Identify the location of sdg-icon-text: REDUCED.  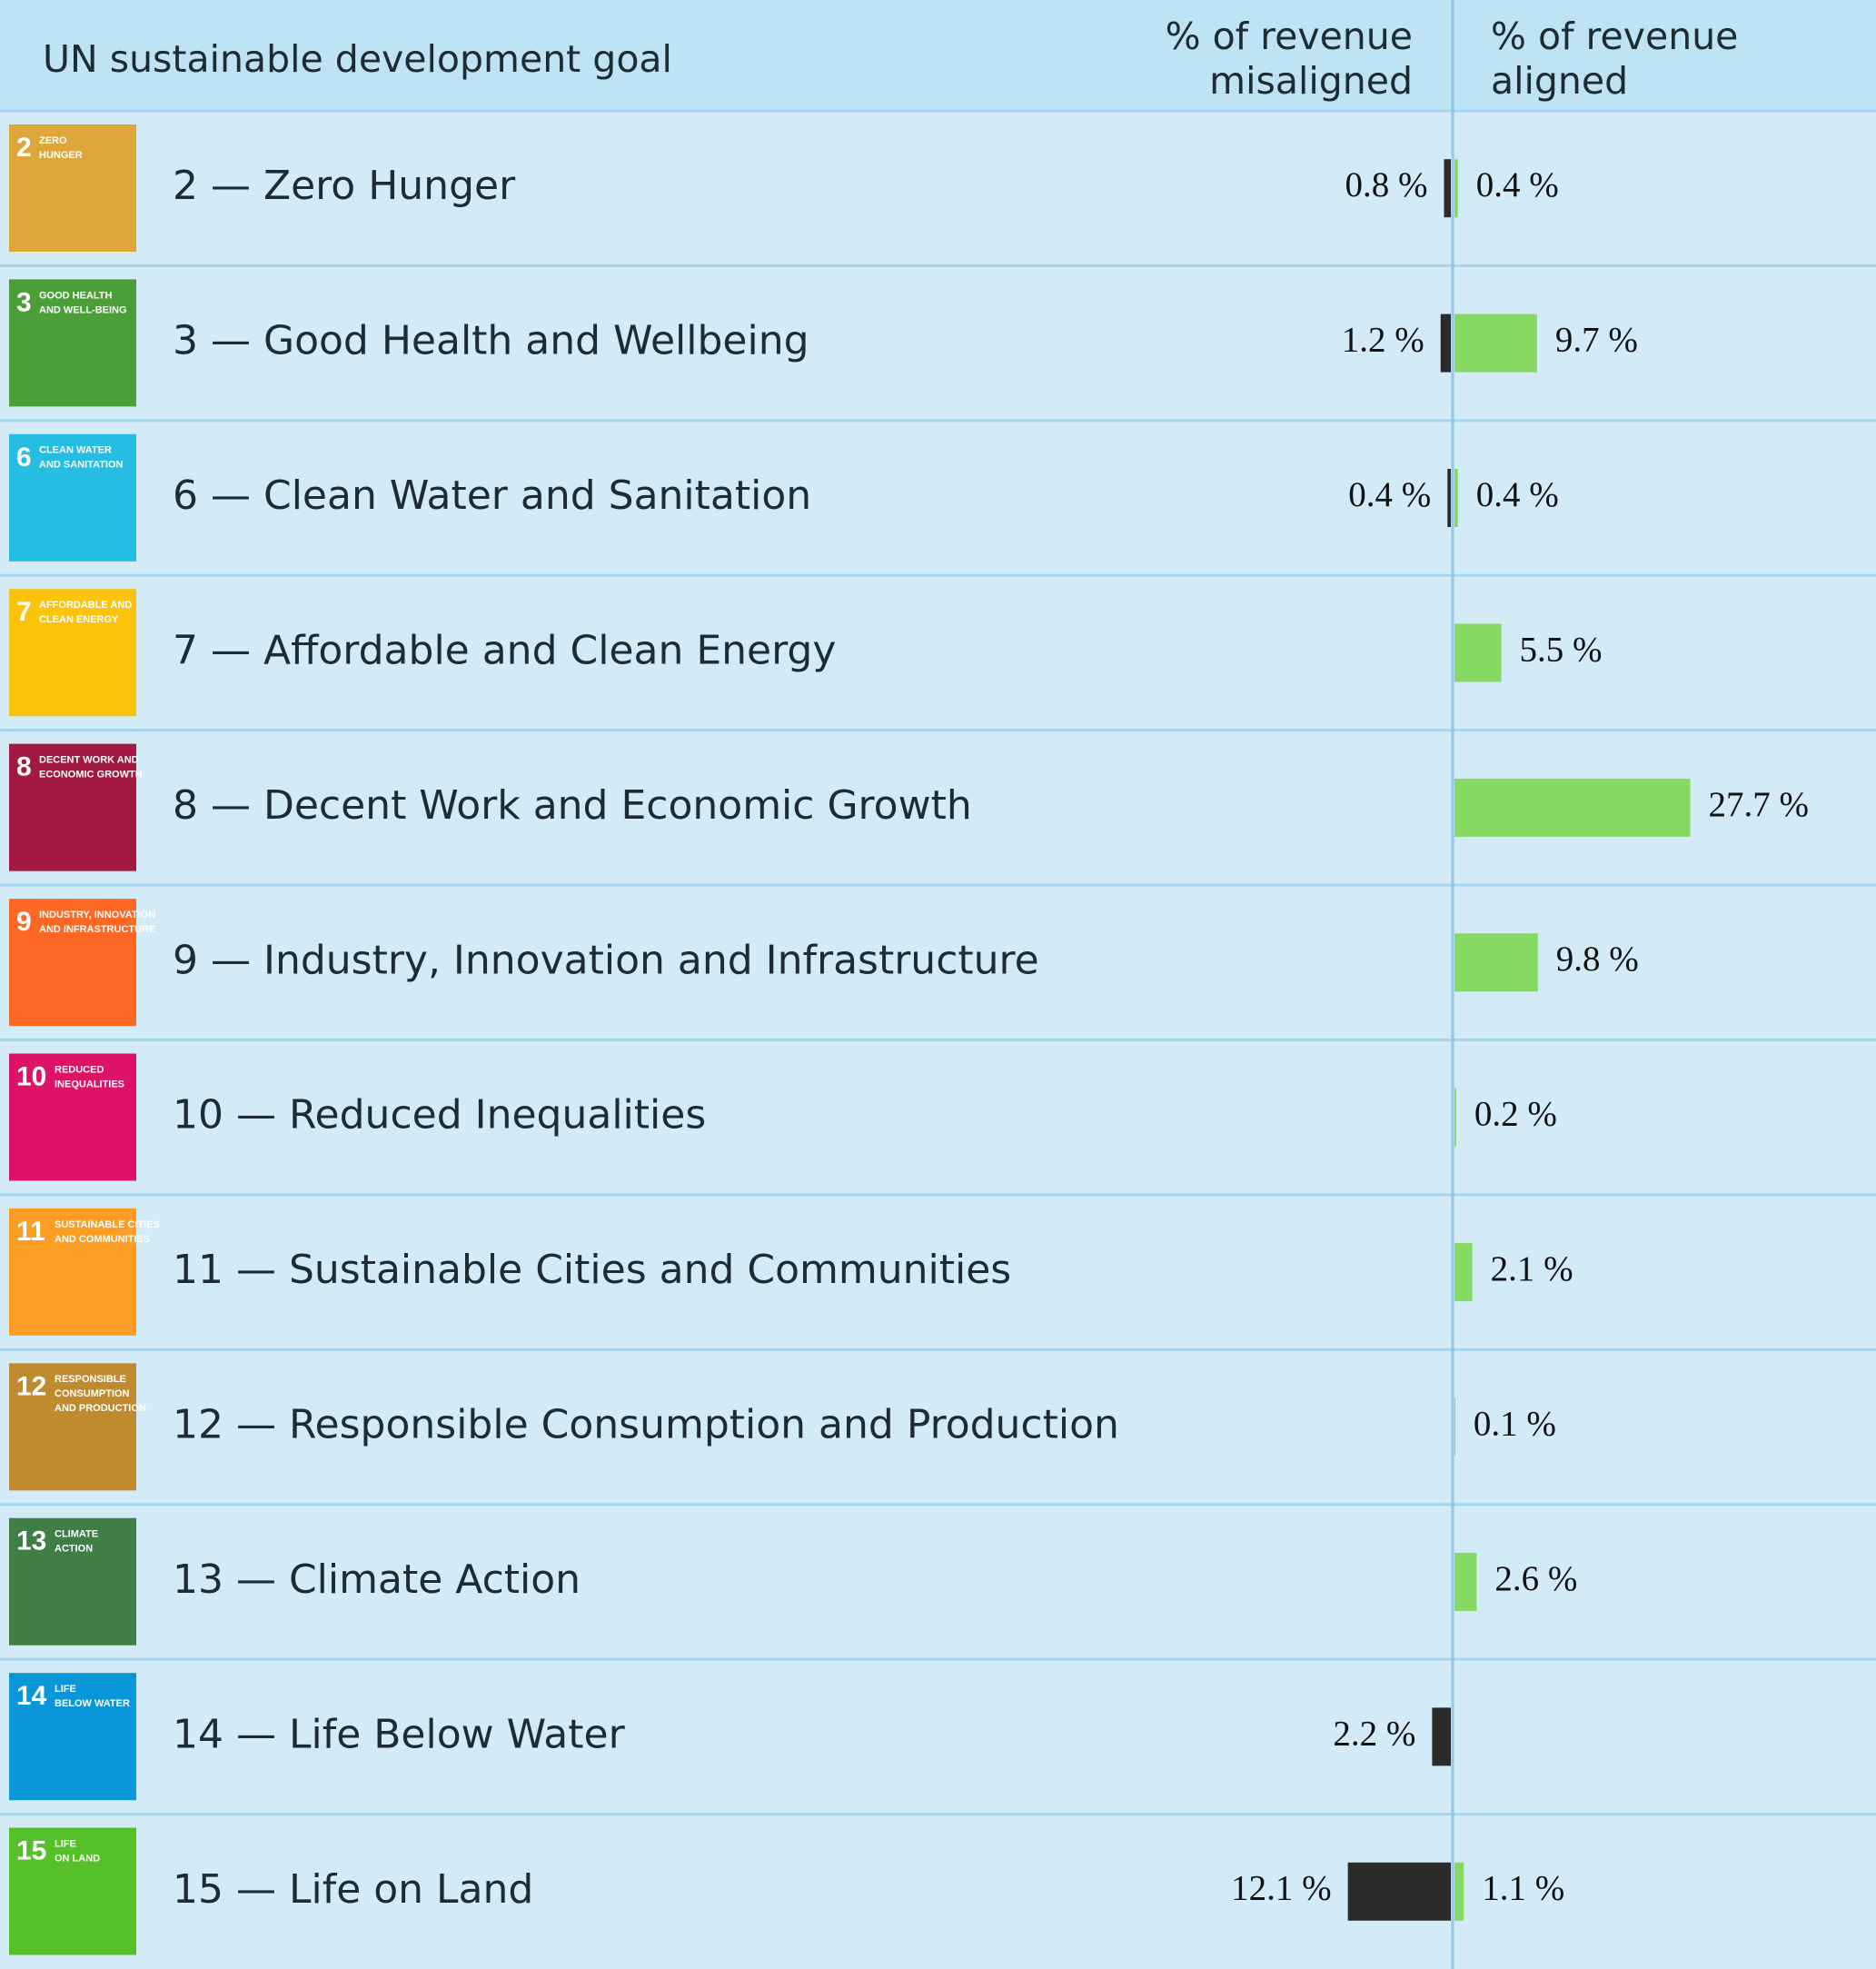
(79, 1069).